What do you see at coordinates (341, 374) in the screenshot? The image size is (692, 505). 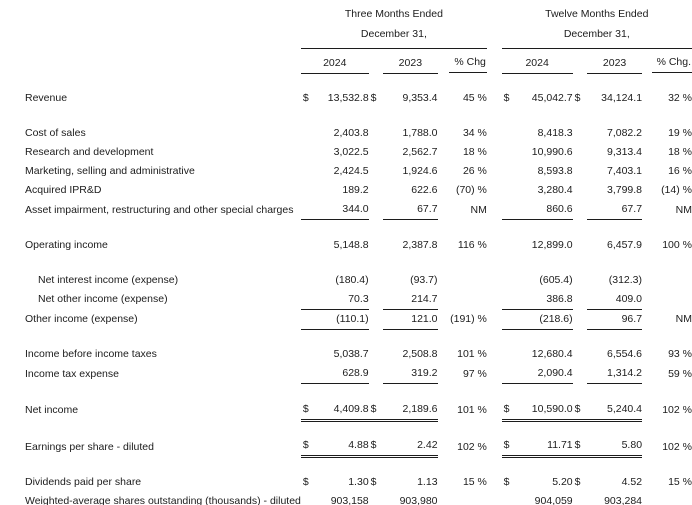 I see `value-tm-2024: 628.9` at bounding box center [341, 374].